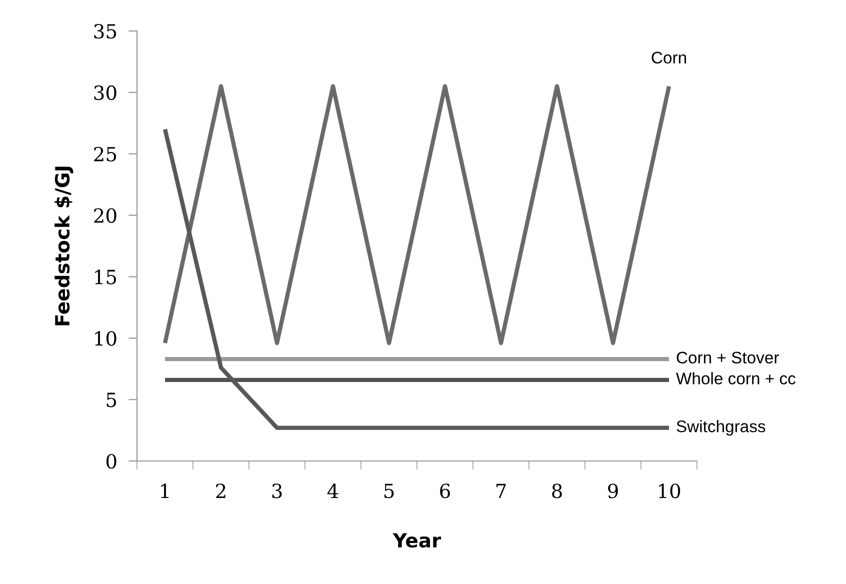  I want to click on x-tick-label: 6, so click(445, 491).